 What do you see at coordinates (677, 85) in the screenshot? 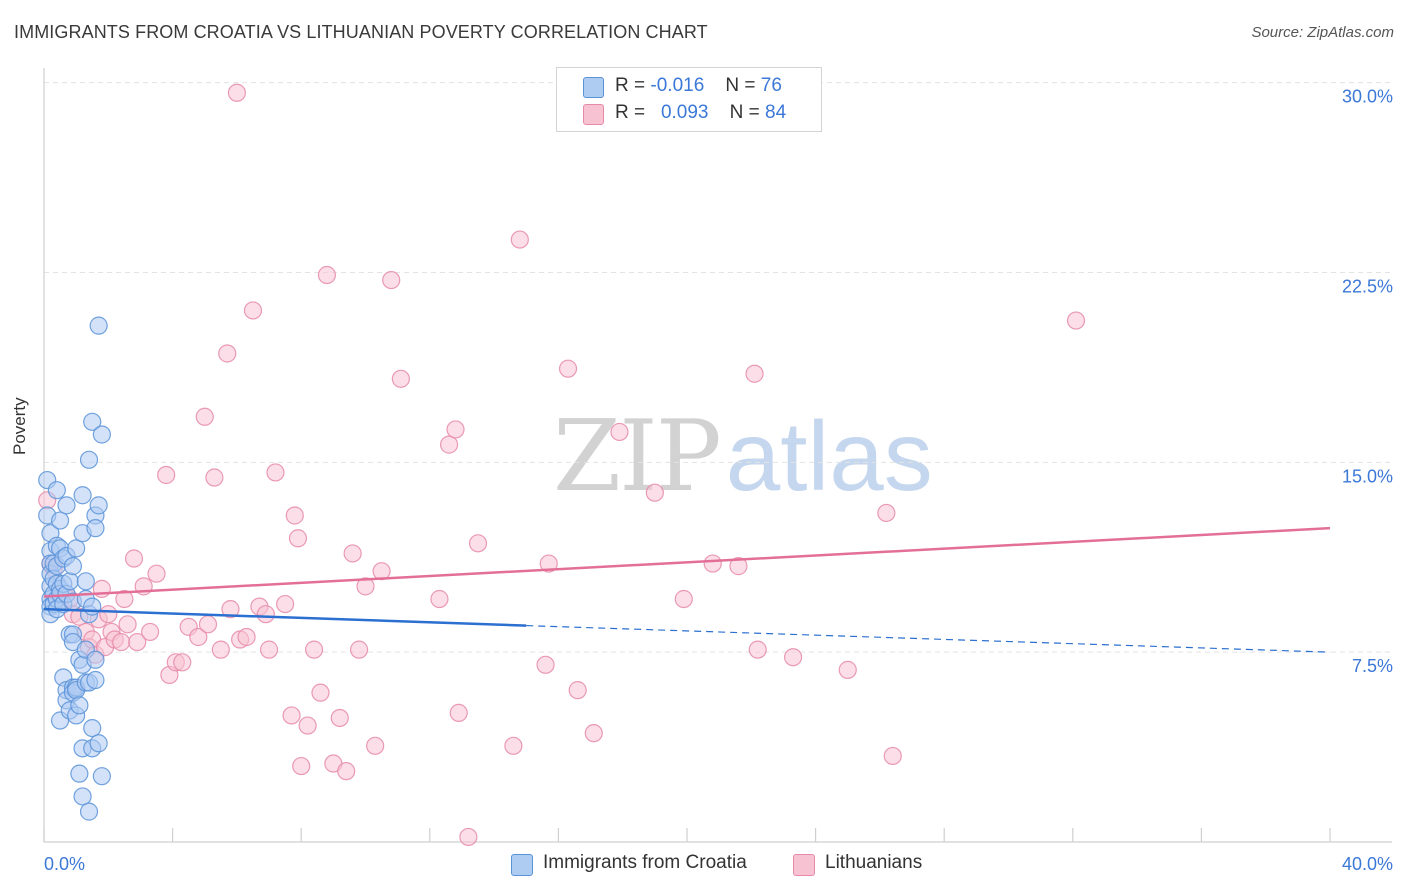
I see `r-value-croatia: -0.016` at bounding box center [677, 85].